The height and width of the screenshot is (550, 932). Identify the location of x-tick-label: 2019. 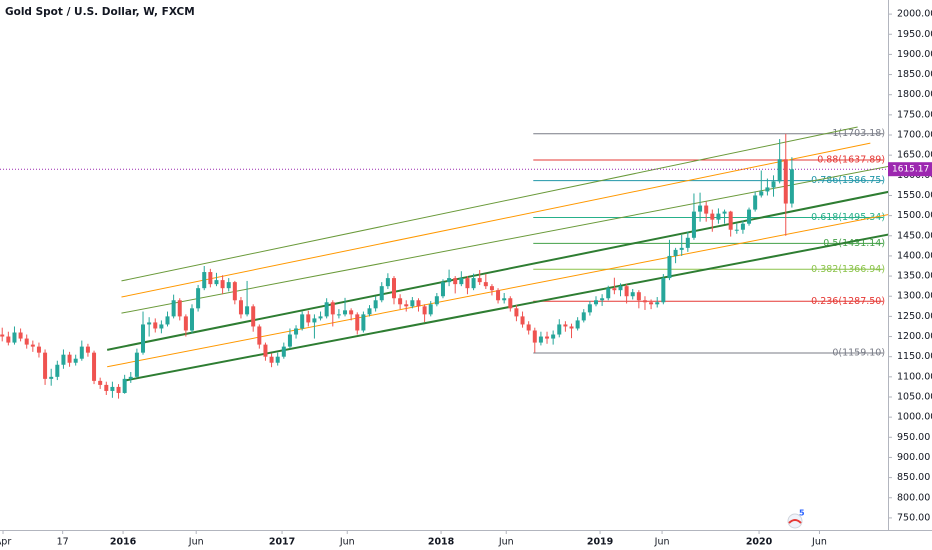
(600, 542).